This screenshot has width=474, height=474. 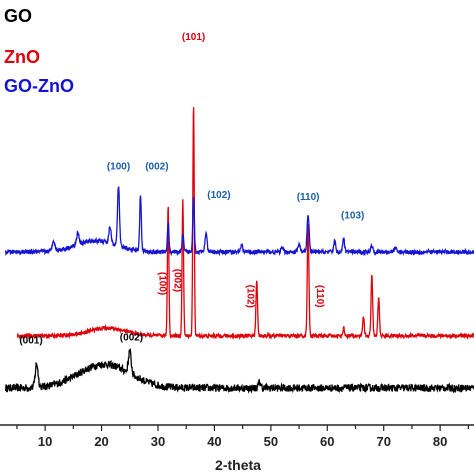 What do you see at coordinates (271, 441) in the screenshot?
I see `x-tick-label: 50` at bounding box center [271, 441].